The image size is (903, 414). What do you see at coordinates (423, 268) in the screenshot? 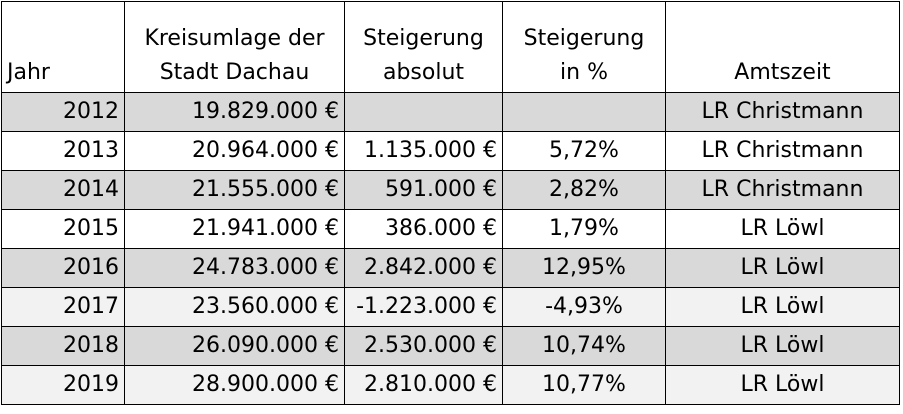
I see `cell-steigerung-absolut: 2.842.000 €` at bounding box center [423, 268].